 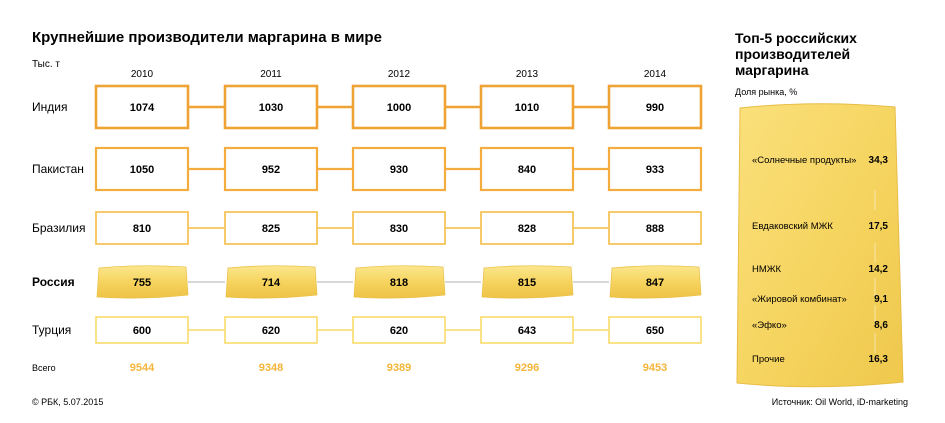 What do you see at coordinates (67, 402) in the screenshot?
I see `copyright: © РБК, 5.07.2015` at bounding box center [67, 402].